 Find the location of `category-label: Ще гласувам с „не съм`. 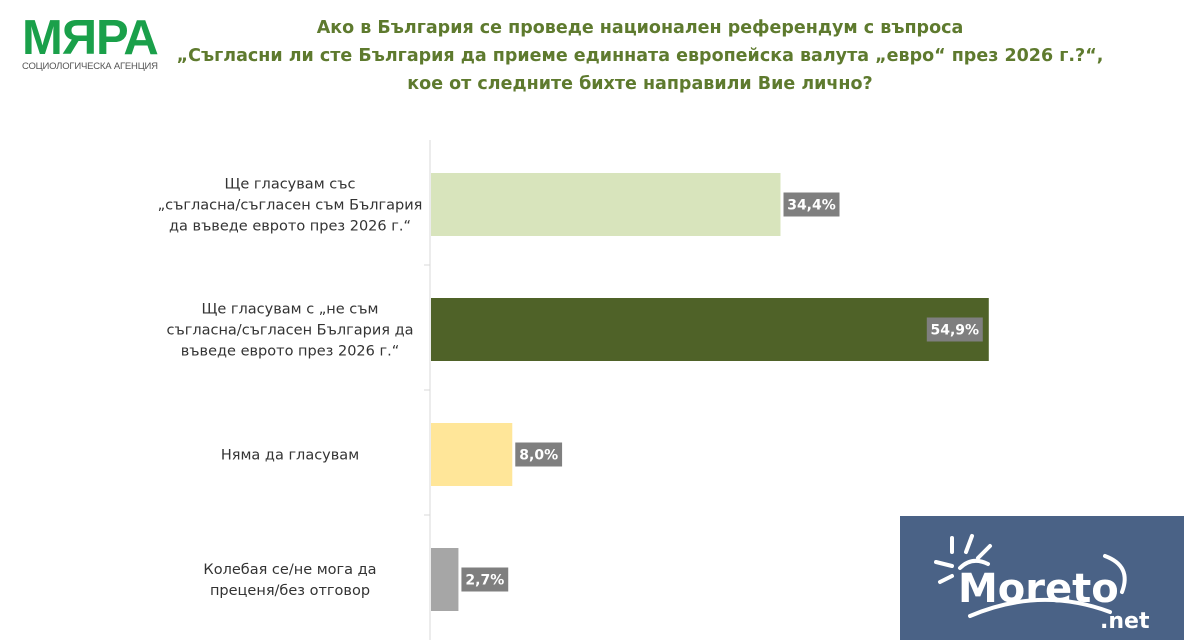

category-label: Ще гласувам с „не съм is located at coordinates (290, 310).